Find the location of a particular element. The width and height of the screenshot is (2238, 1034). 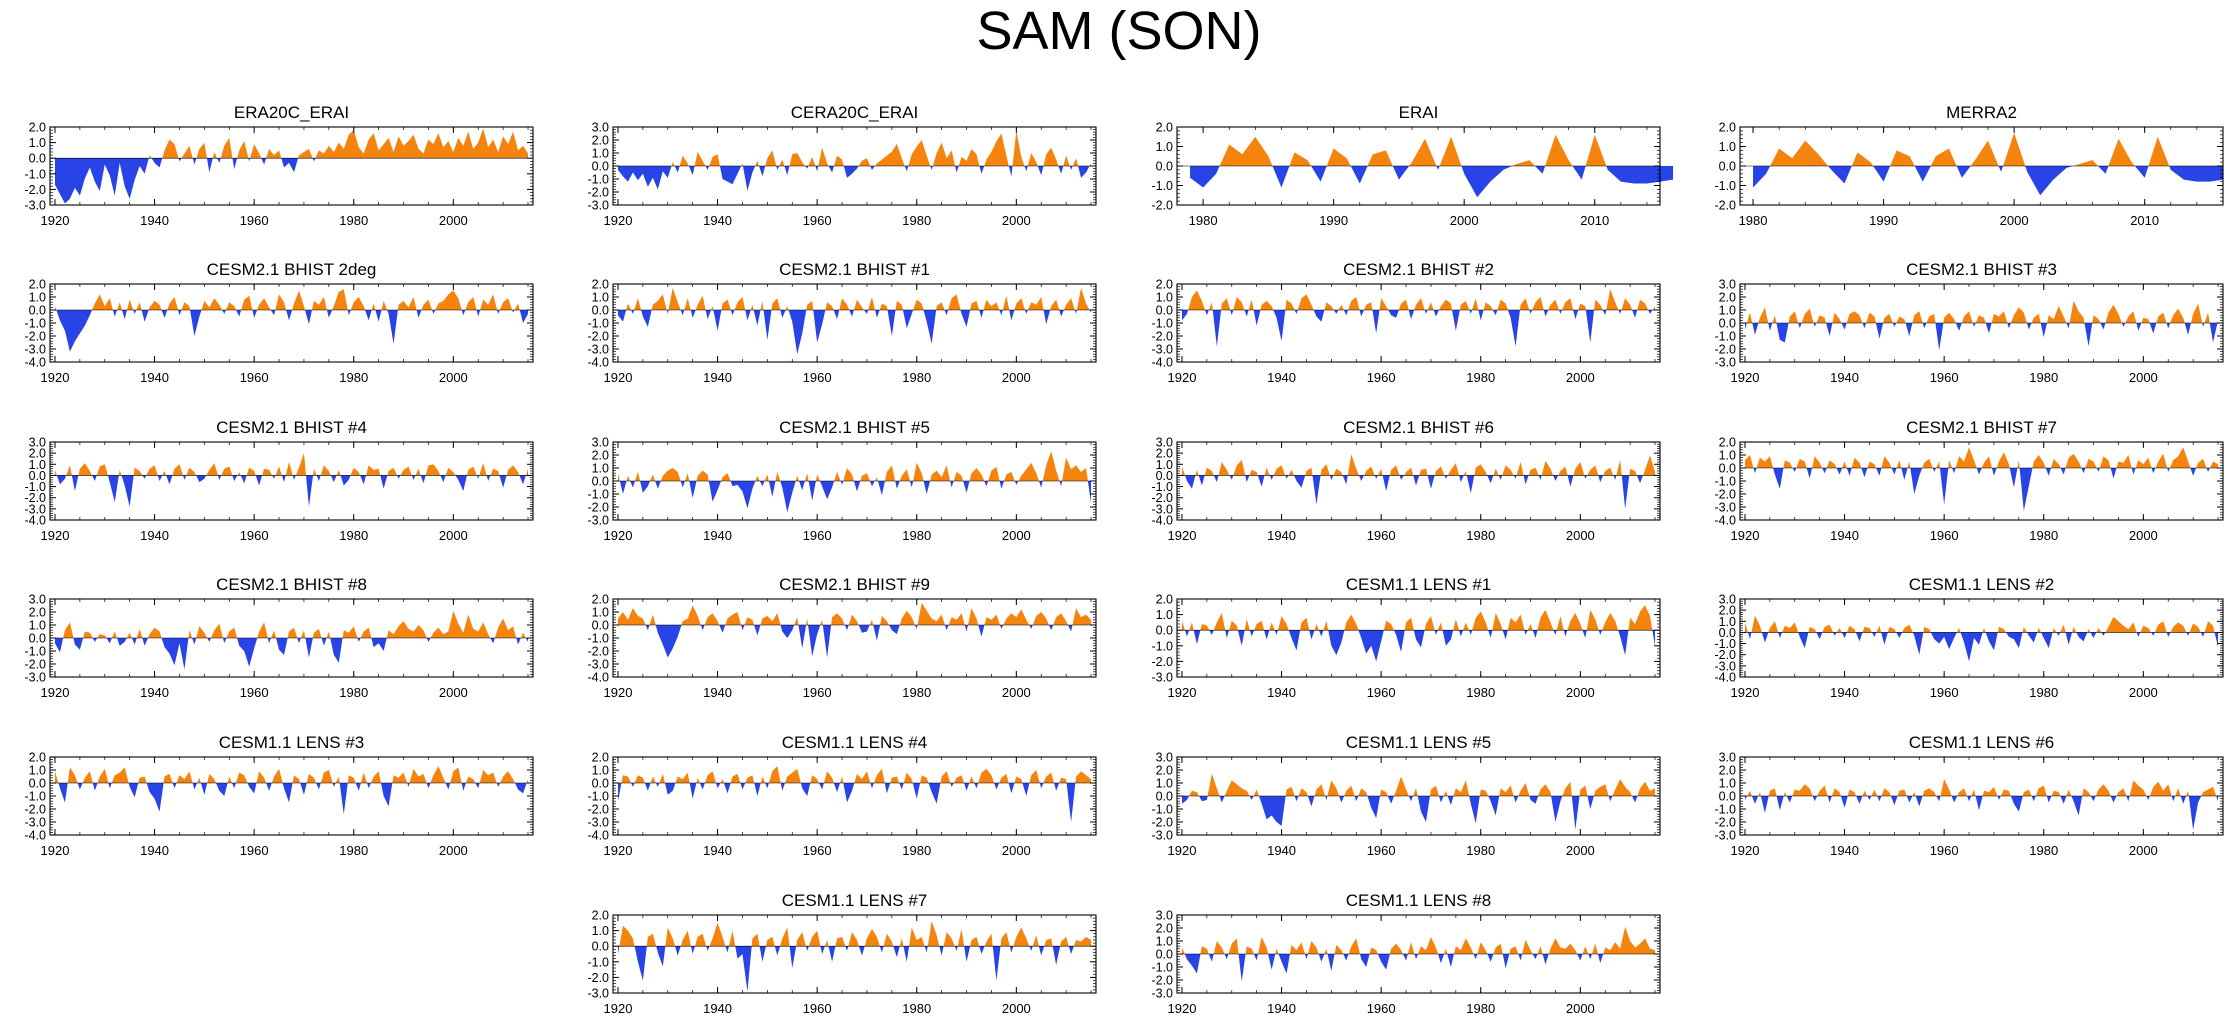

panel-title: CERA20C_ERAI is located at coordinates (855, 112).